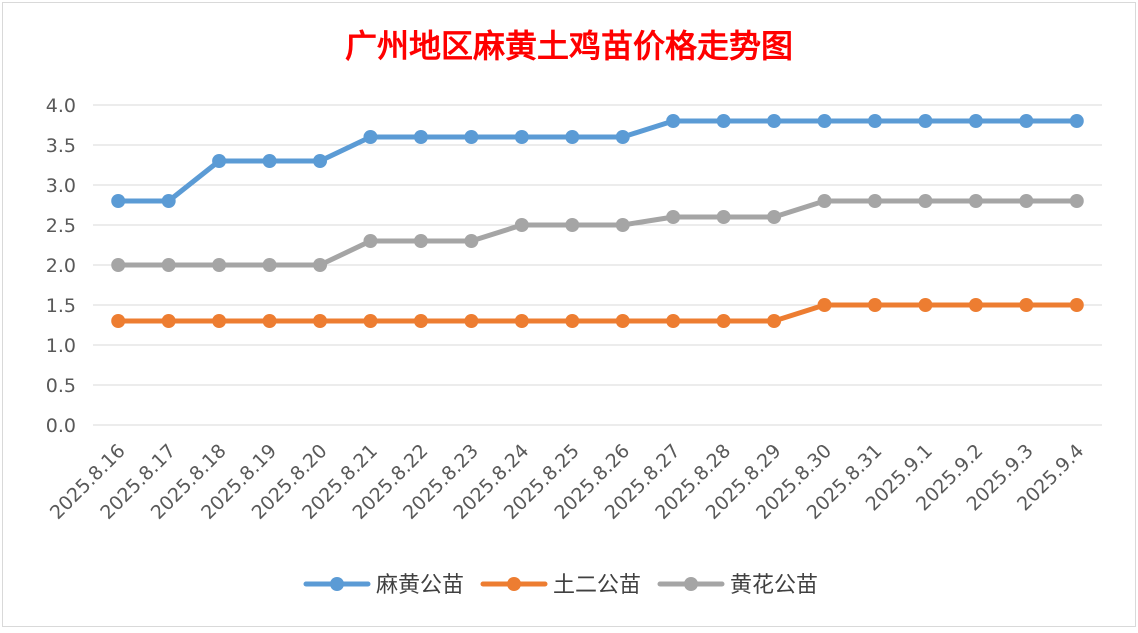  I want to click on legend-item: 黄花公苗, so click(737, 585).